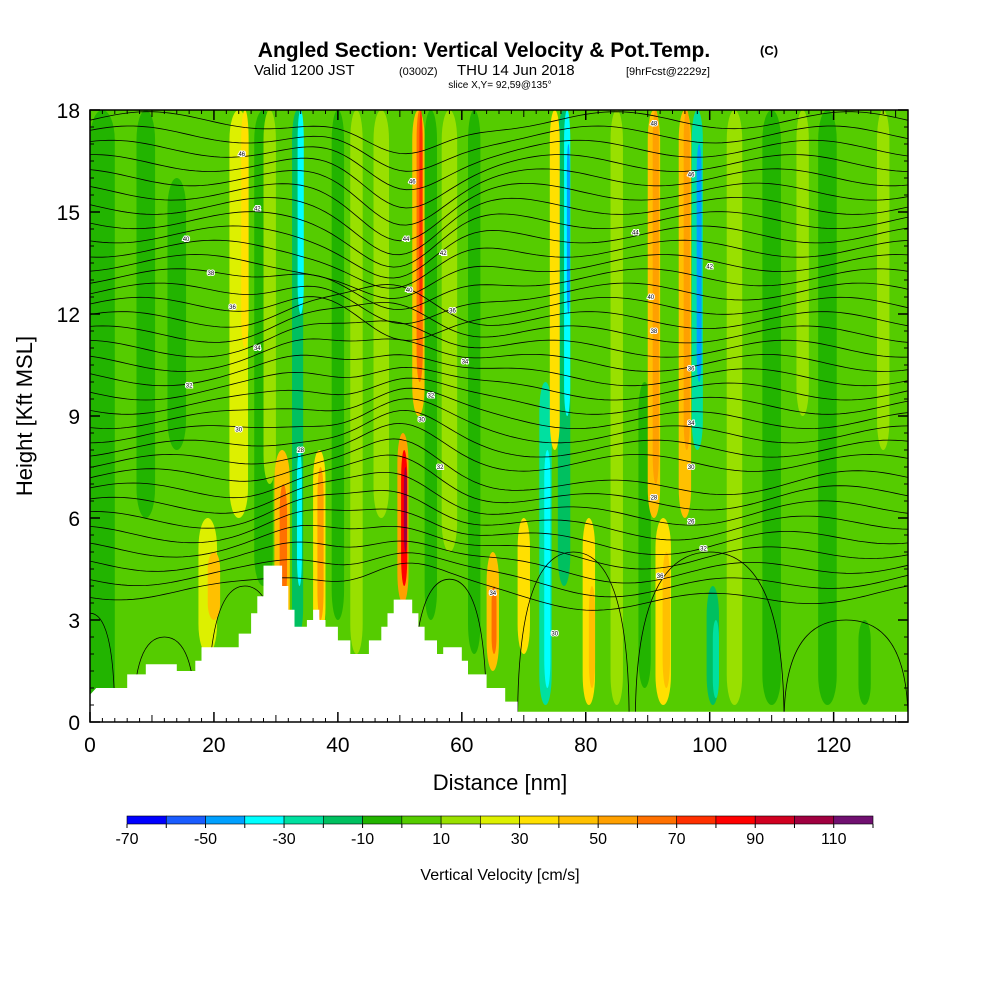  Describe the element at coordinates (691, 522) in the screenshot. I see `contour-label: 26` at that location.